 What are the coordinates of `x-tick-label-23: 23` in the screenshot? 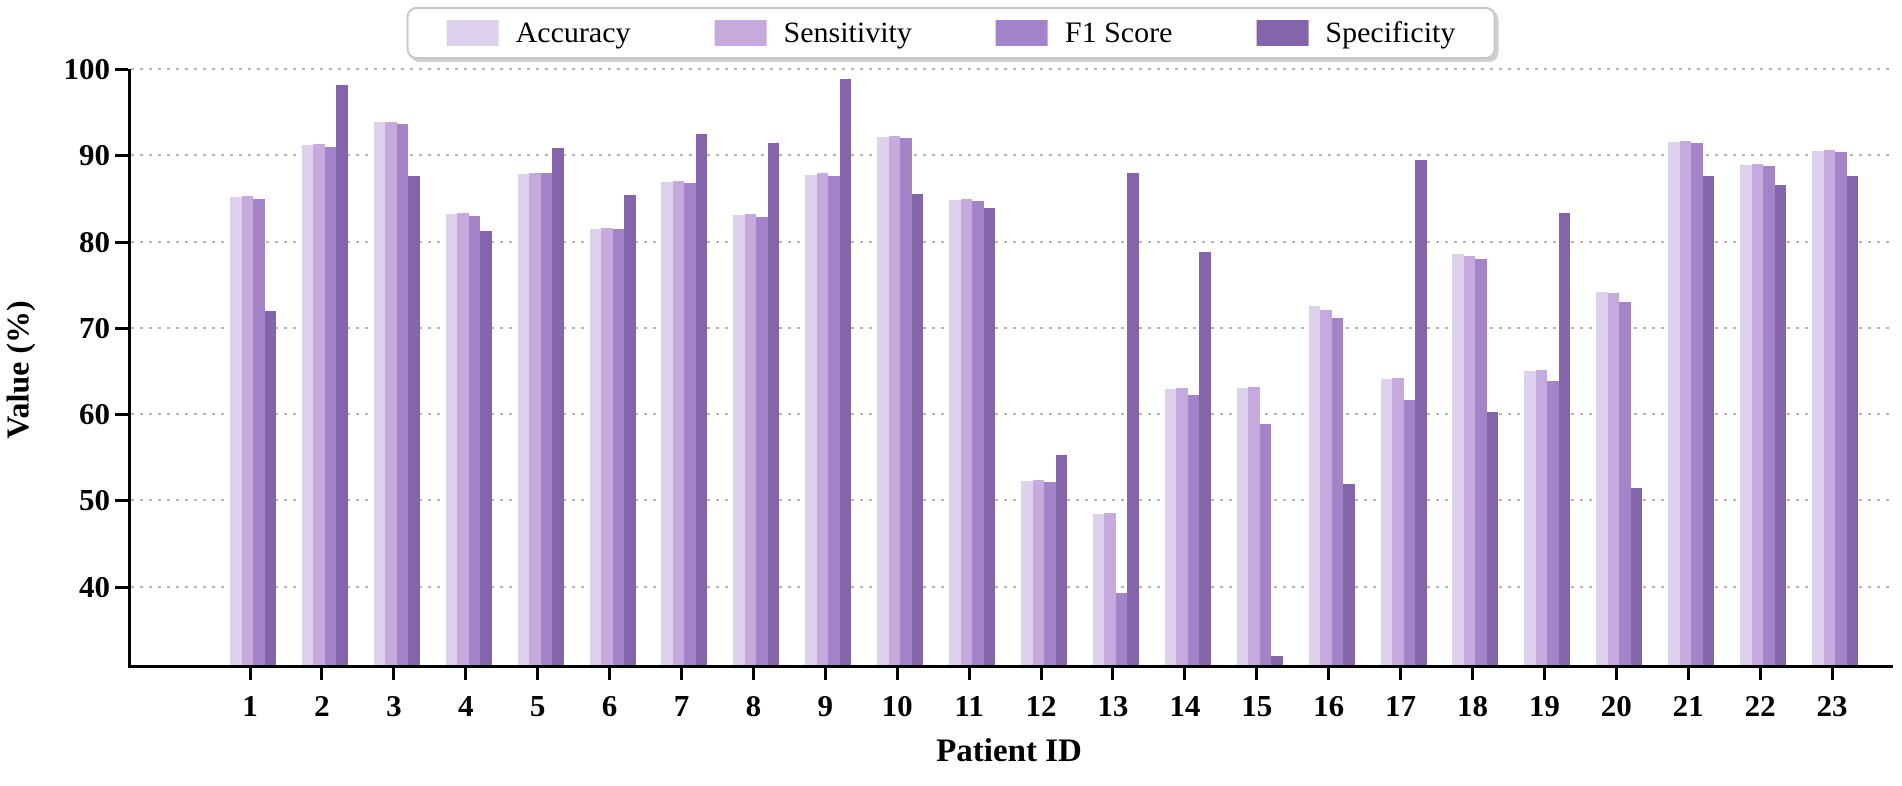 It's located at (1832, 705).